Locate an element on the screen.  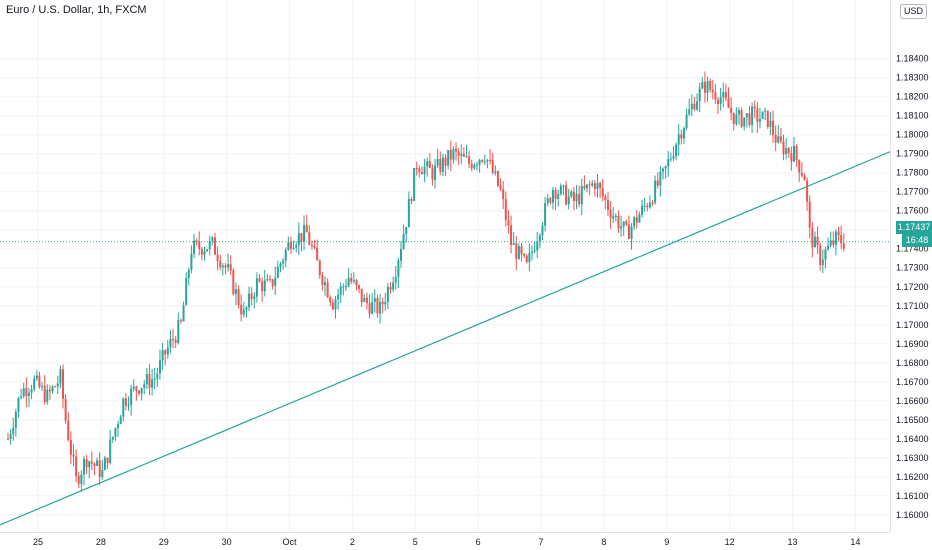
price-tick-label: 1.18000 is located at coordinates (912, 135).